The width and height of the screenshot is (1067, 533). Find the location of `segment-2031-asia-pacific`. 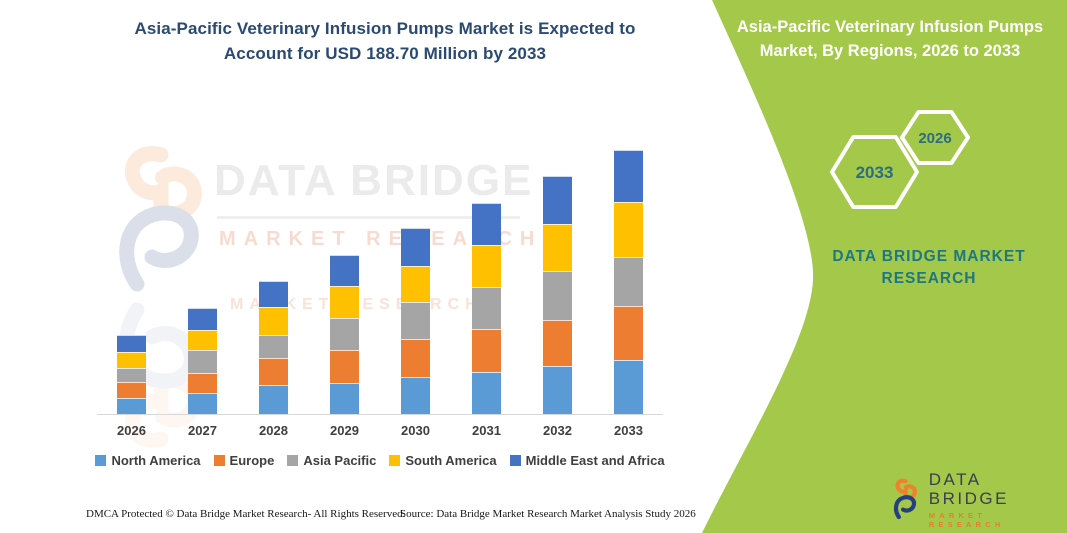

segment-2031-asia-pacific is located at coordinates (486, 308).